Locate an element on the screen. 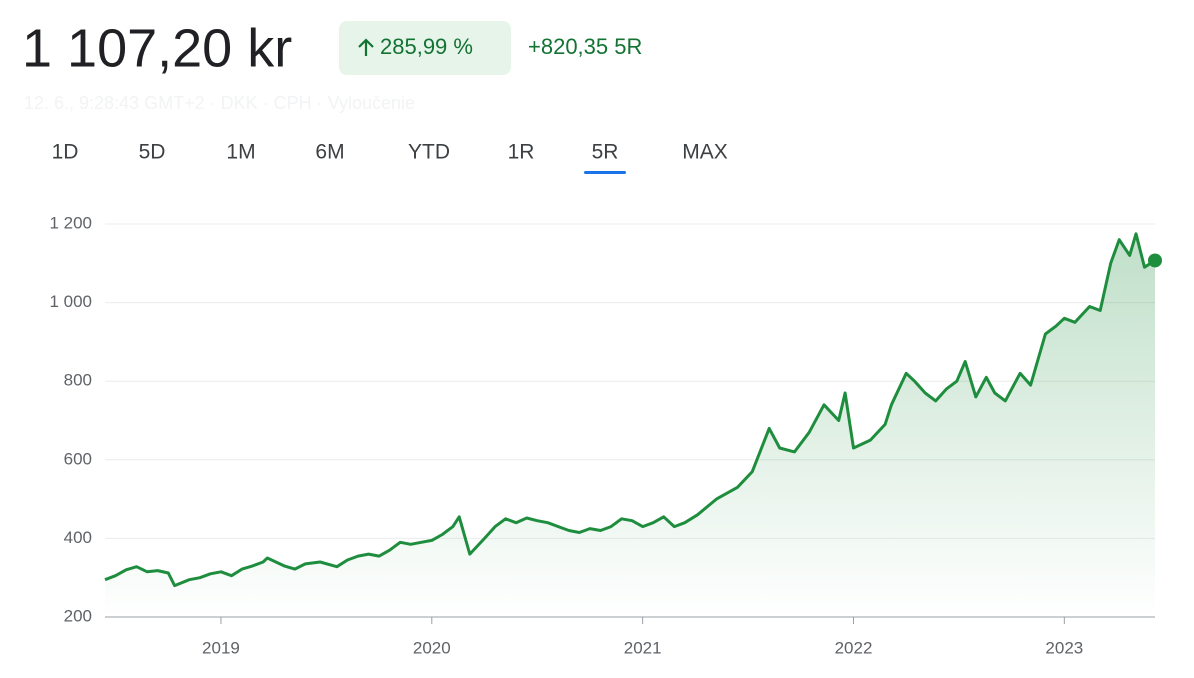  range-tab: 1R is located at coordinates (521, 152).